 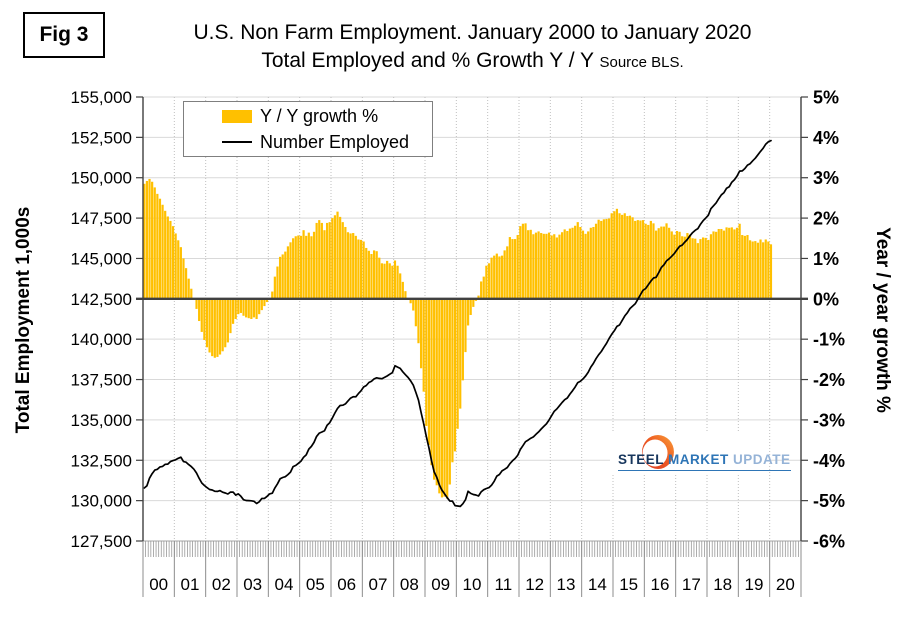 I want to click on svg-text: 155,000, so click(x=101, y=97).